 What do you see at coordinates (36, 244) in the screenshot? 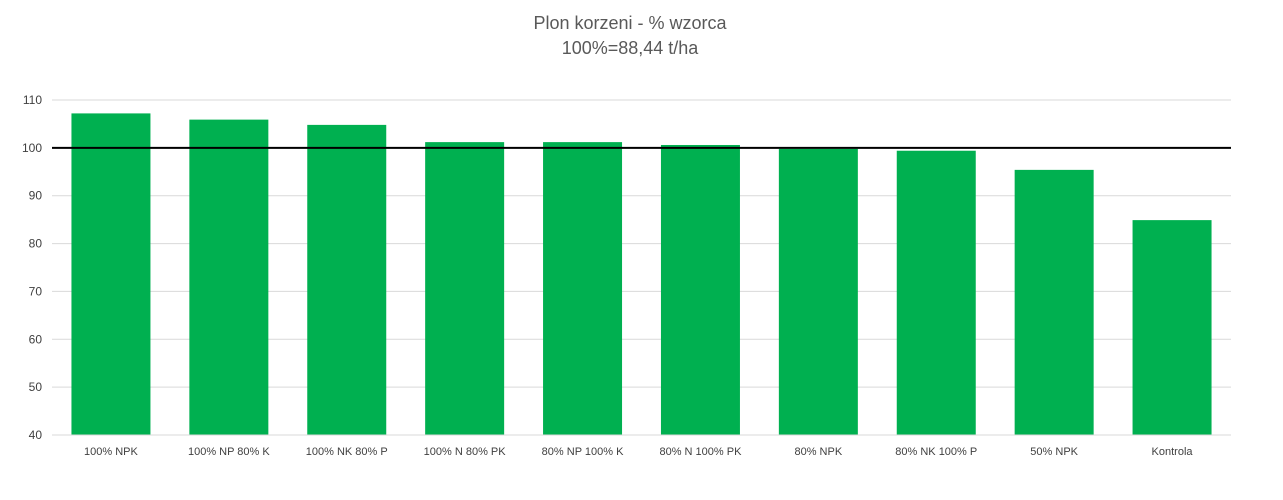
I see `y-tick-label: 80` at bounding box center [36, 244].